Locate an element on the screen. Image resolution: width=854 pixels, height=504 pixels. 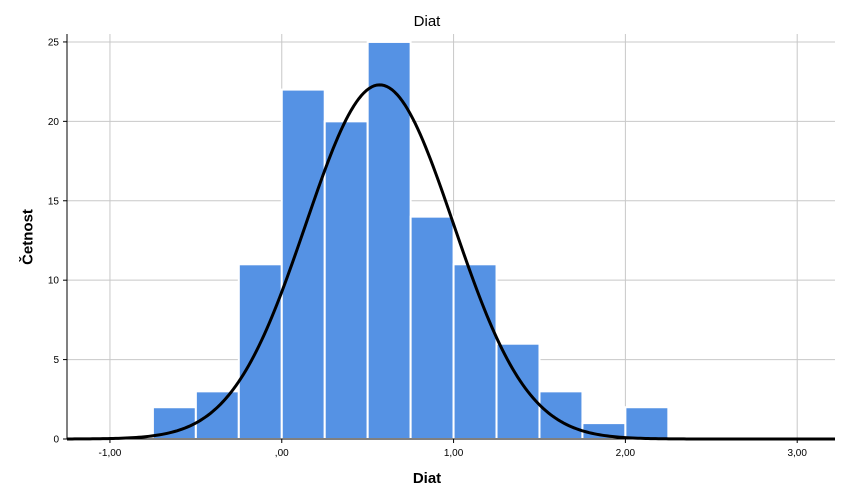
x-tick-label: ,00 is located at coordinates (282, 453).